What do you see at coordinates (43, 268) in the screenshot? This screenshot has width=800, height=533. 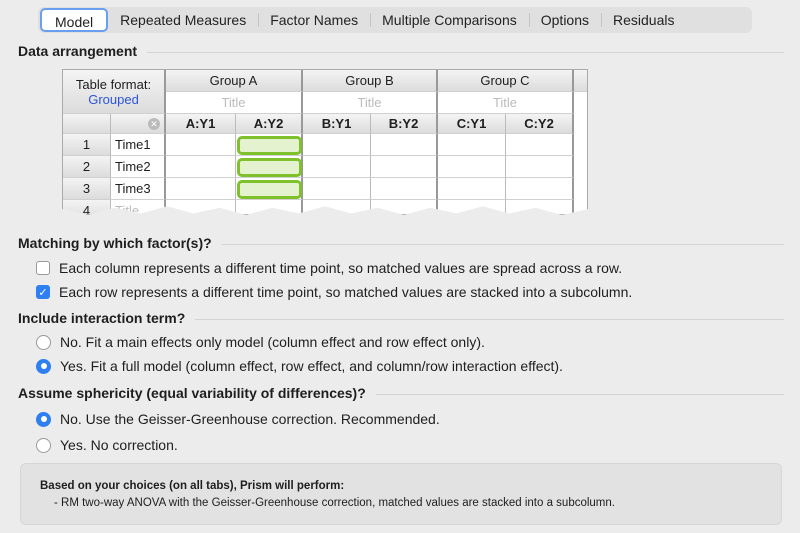 I see `checkbox` at bounding box center [43, 268].